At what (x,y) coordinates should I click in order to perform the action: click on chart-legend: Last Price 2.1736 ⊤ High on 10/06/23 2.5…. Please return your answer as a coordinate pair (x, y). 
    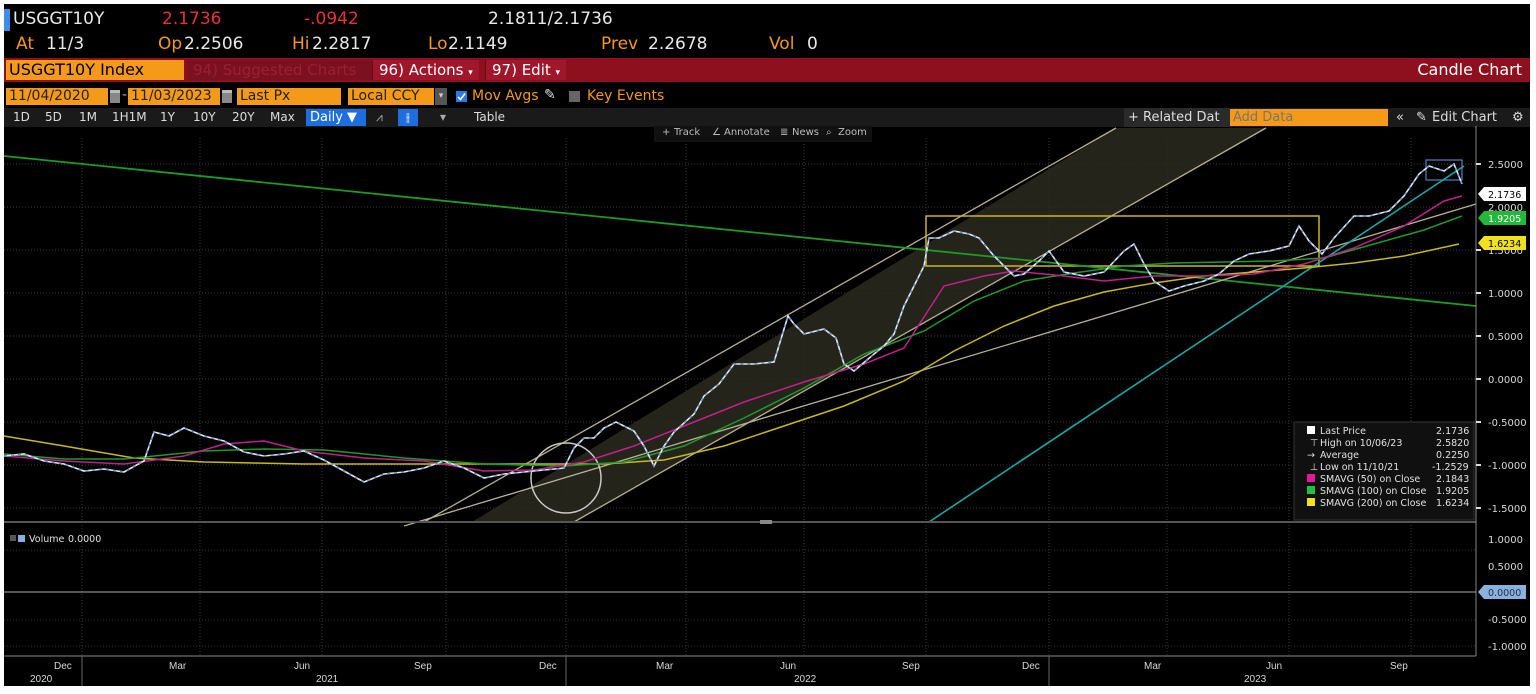
    Looking at the image, I should click on (1384, 471).